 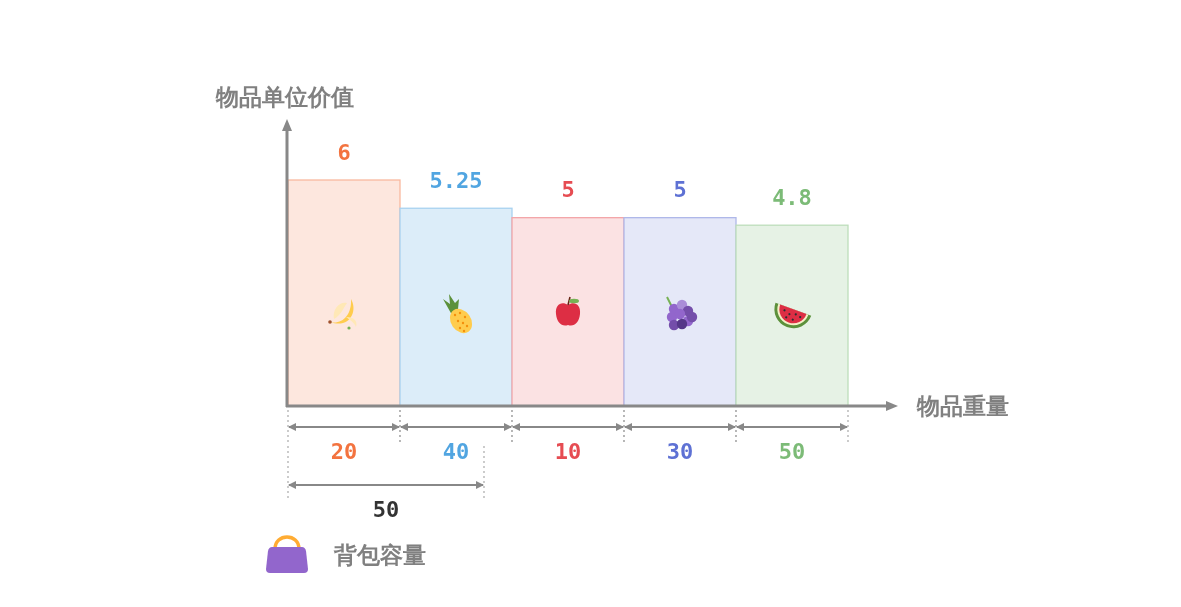 I want to click on text: 30, so click(x=680, y=451).